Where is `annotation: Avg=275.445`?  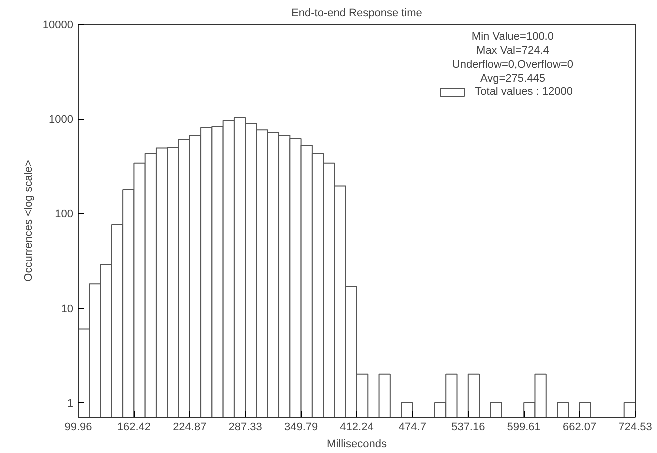 annotation: Avg=275.445 is located at coordinates (513, 78).